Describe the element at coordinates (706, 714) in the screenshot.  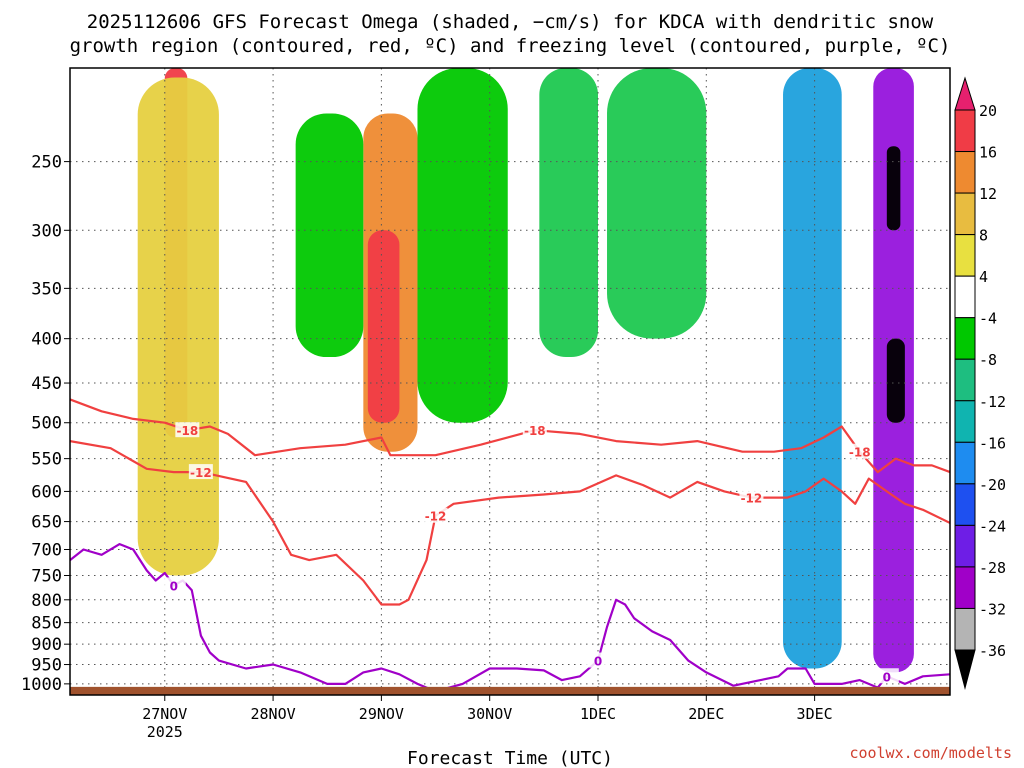
I see `xtick-label-2DEC: 2DEC` at that location.